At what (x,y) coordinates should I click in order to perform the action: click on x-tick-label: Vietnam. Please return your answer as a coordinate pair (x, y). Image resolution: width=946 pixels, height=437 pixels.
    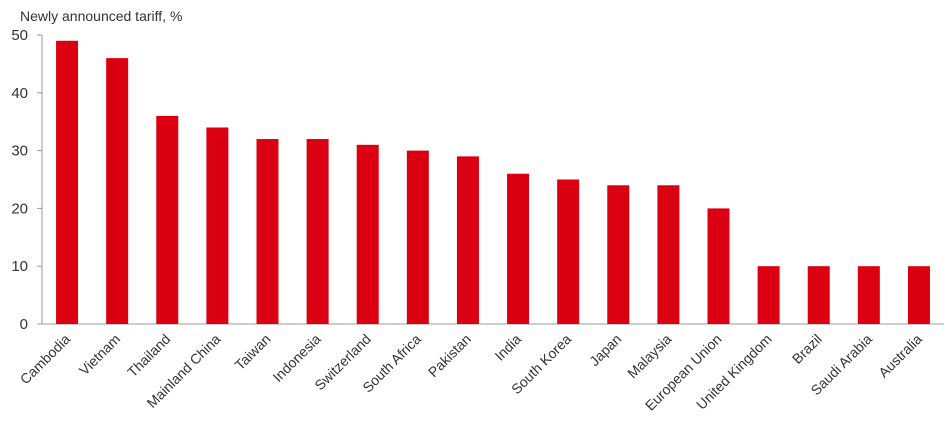
    Looking at the image, I should click on (99, 354).